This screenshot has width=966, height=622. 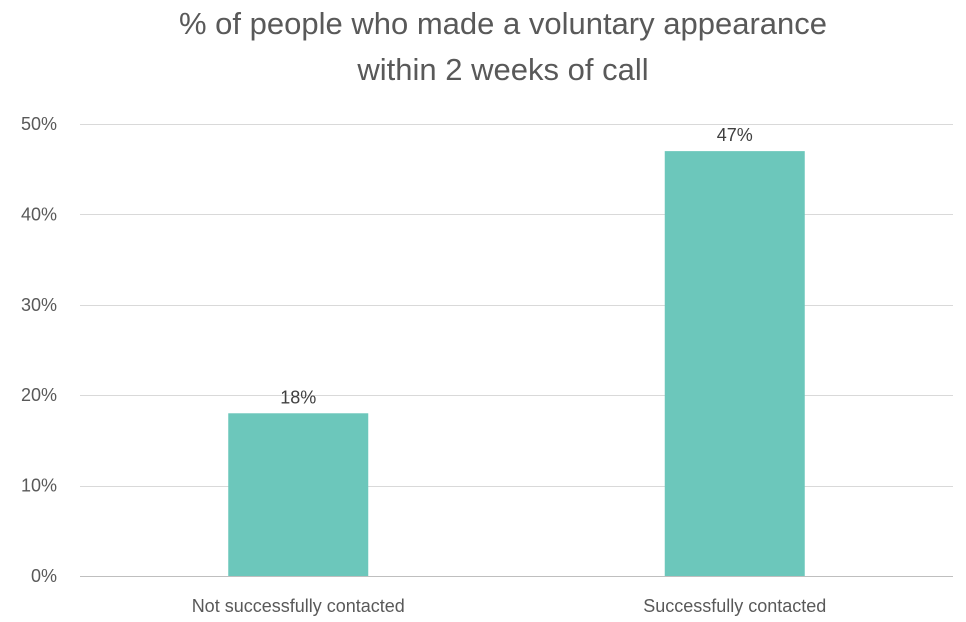 I want to click on y-tick-label: 20%, so click(x=39, y=395).